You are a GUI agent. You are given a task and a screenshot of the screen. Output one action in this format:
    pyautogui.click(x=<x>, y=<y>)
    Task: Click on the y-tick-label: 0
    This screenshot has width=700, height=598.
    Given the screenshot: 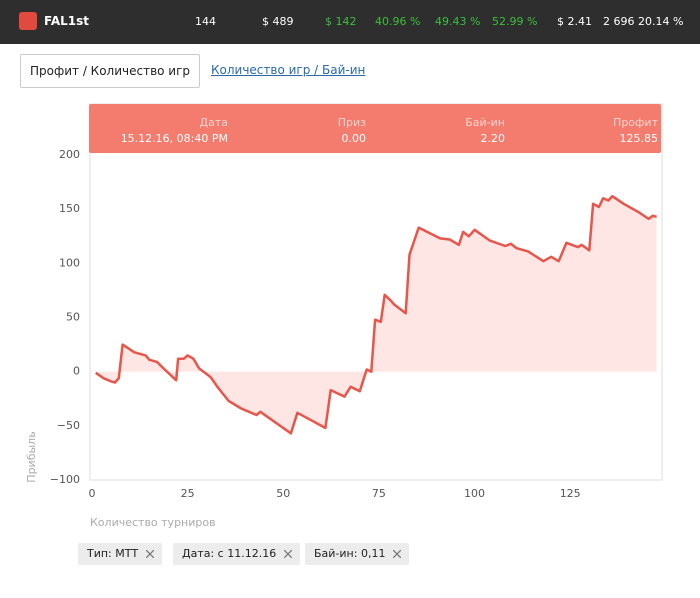 What is the action you would take?
    pyautogui.click(x=76, y=371)
    